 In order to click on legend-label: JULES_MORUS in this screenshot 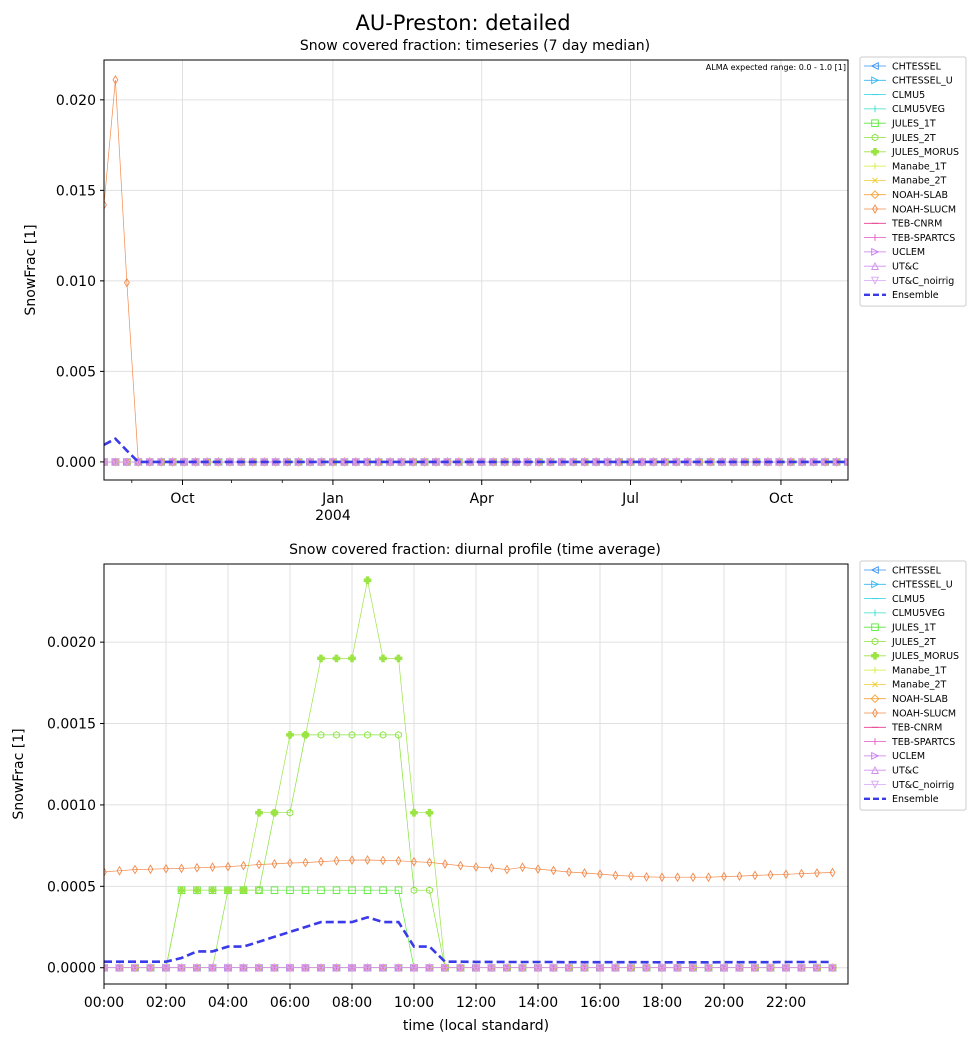, I will do `click(925, 656)`.